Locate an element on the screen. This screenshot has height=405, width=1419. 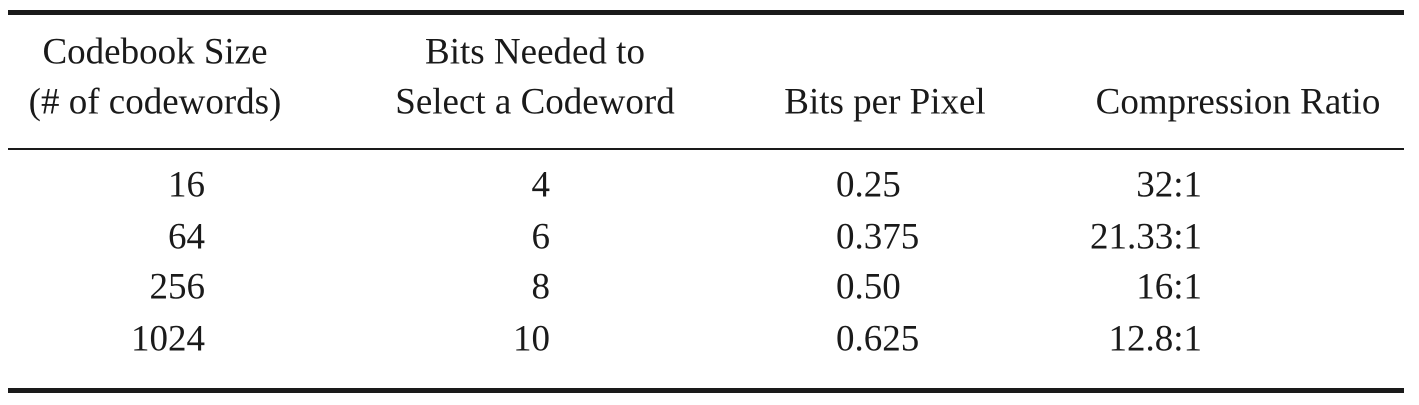
table-cell: 16 is located at coordinates (186, 184).